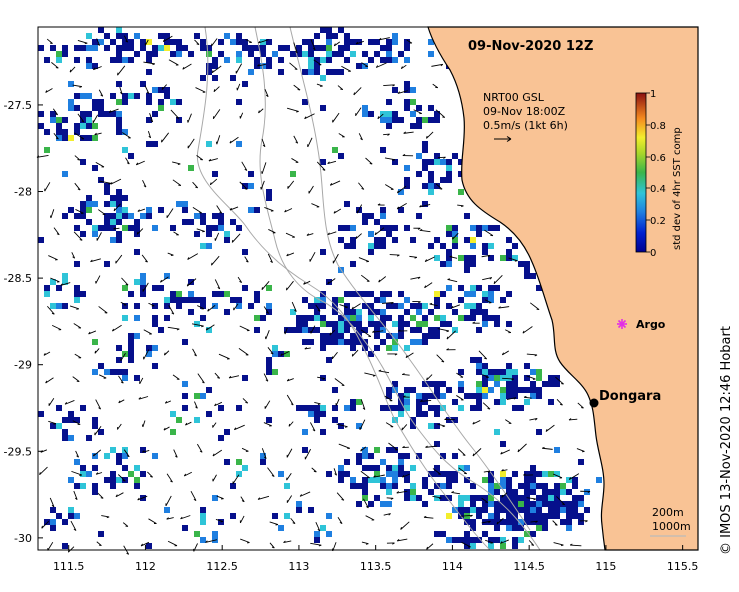  What do you see at coordinates (671, 526) in the screenshot?
I see `depth-legend-1000m: 1000m` at bounding box center [671, 526].